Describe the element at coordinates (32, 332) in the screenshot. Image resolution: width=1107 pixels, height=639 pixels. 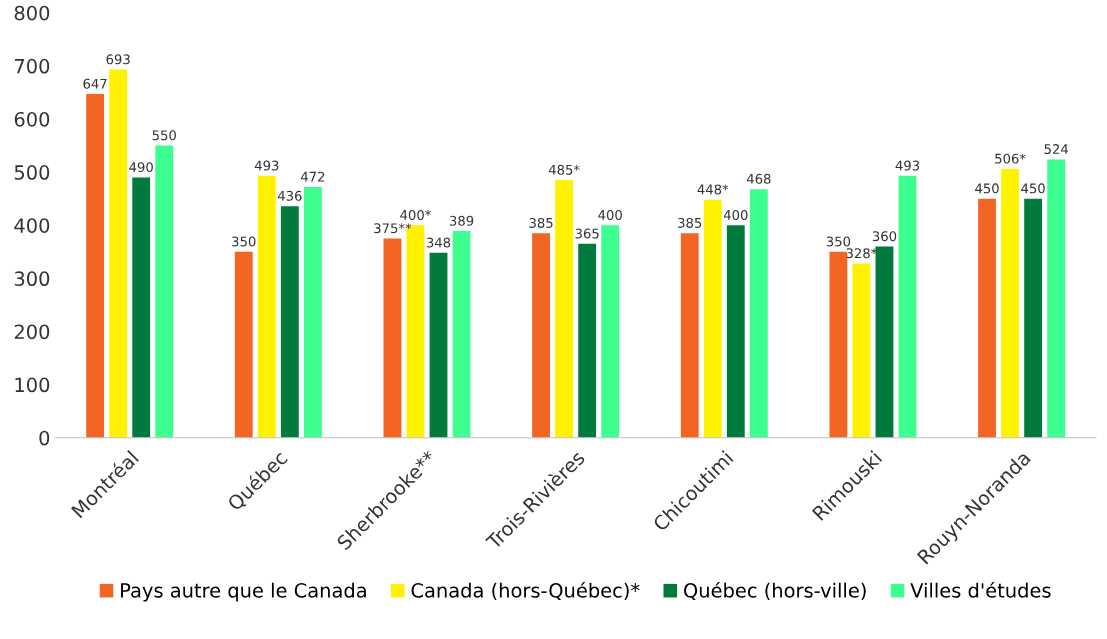
I see `y-tick-label: 200` at that location.